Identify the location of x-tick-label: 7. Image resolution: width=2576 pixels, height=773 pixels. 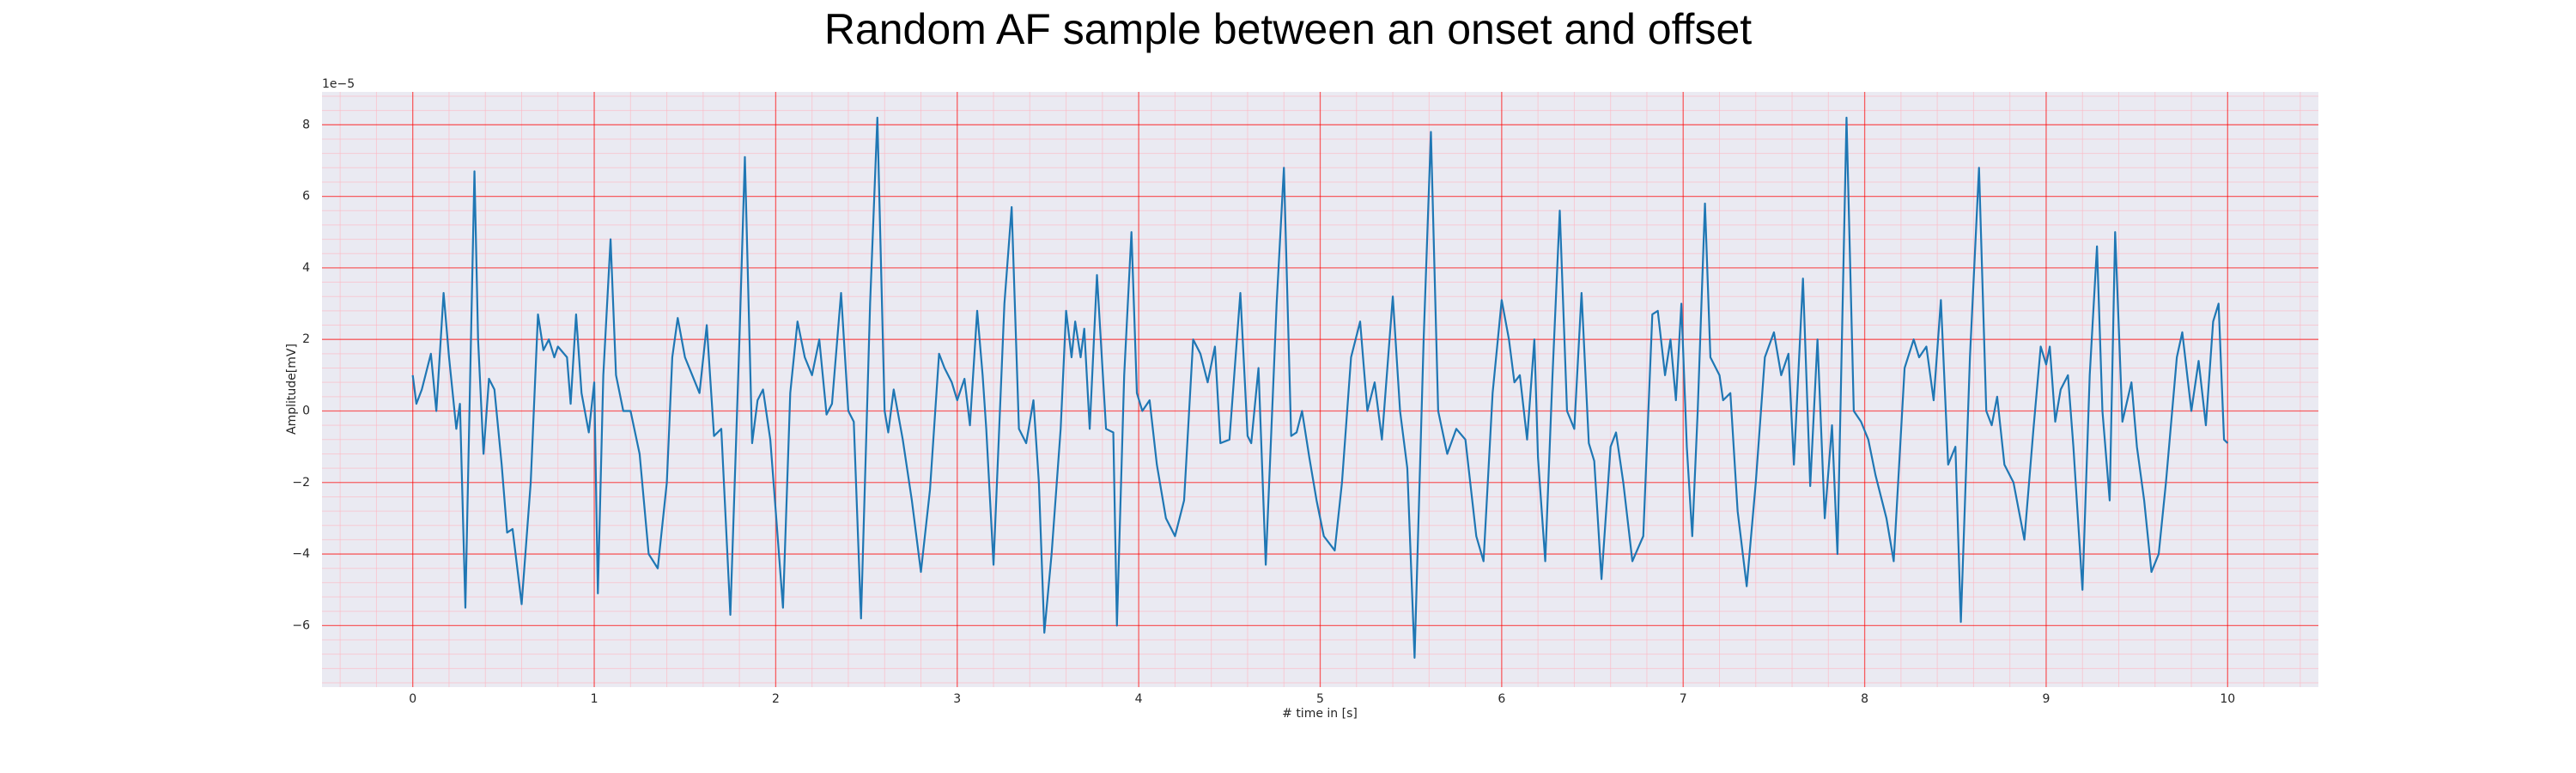
(1683, 699).